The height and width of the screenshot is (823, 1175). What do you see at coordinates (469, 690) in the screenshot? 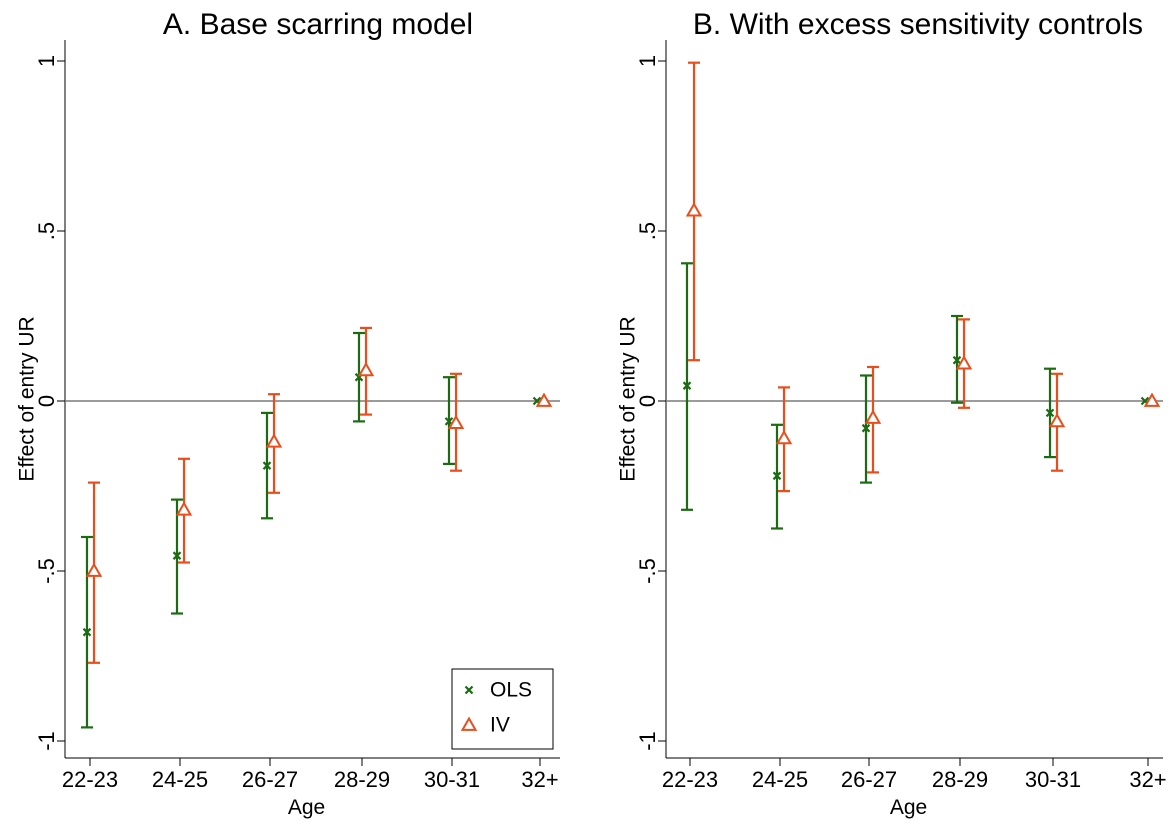
I see `legend-marker-ols` at bounding box center [469, 690].